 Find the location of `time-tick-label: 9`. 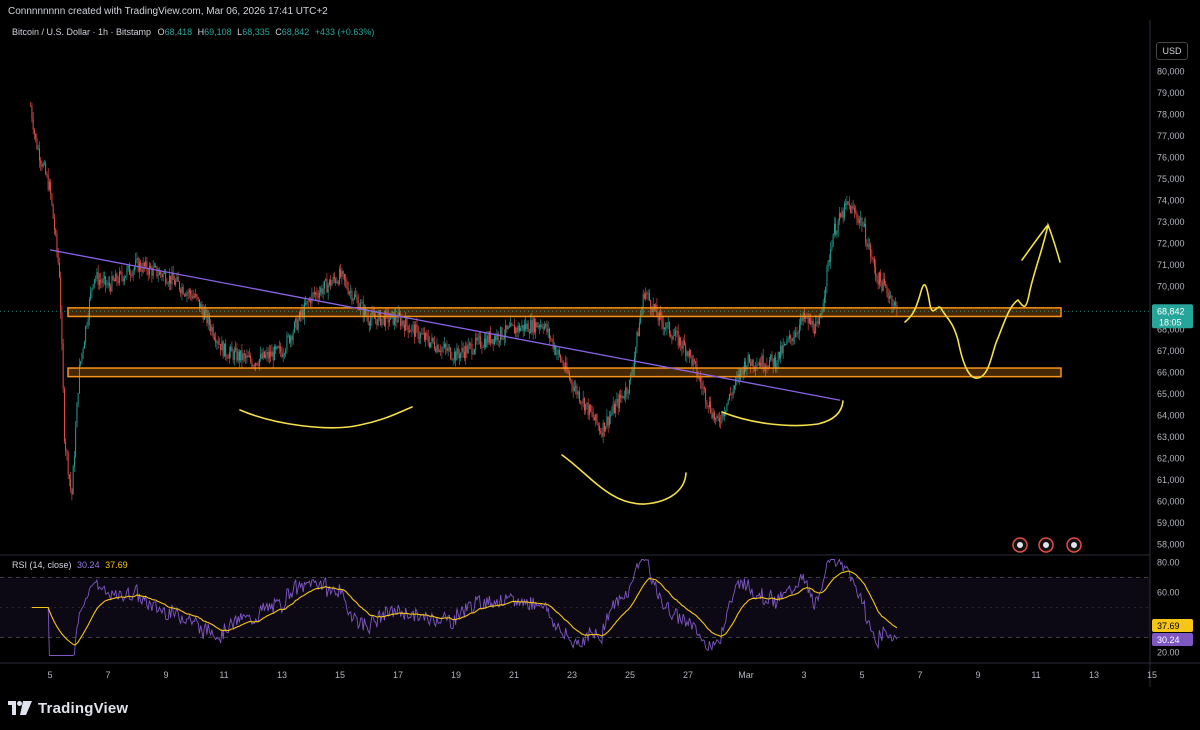

time-tick-label: 9 is located at coordinates (977, 675).